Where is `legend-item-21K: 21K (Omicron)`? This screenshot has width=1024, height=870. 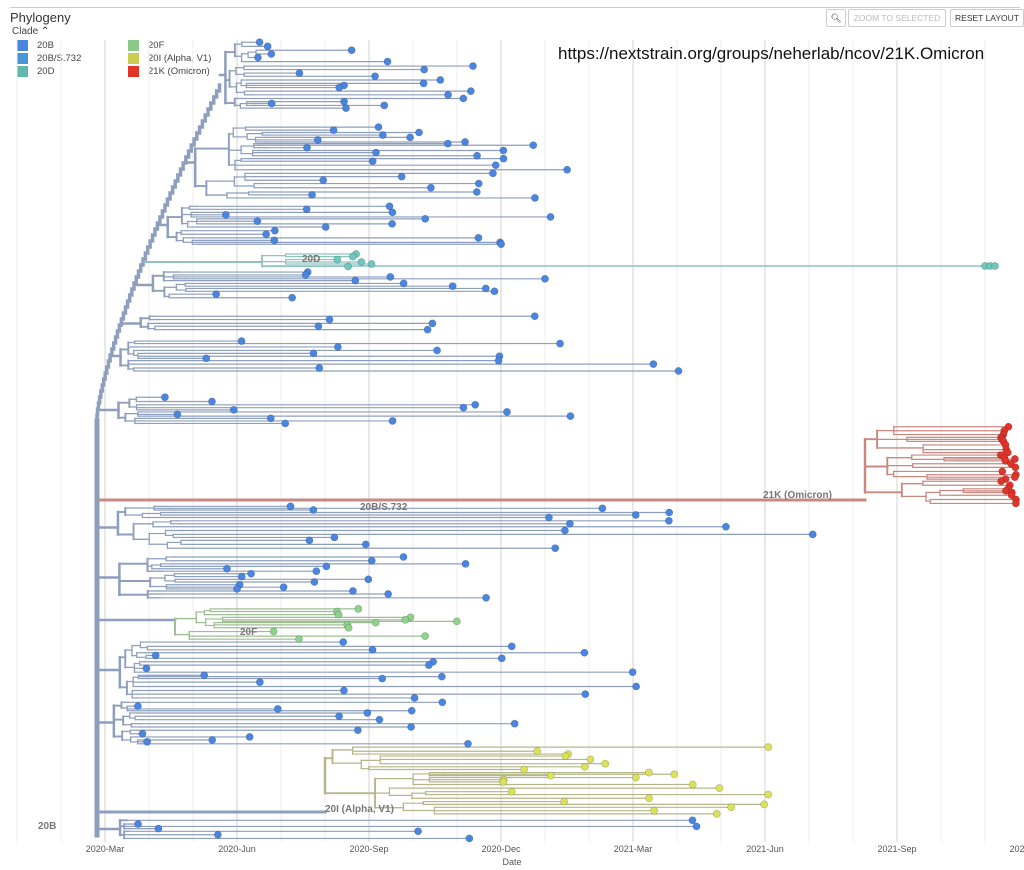
legend-item-21K: 21K (Omicron) is located at coordinates (169, 71).